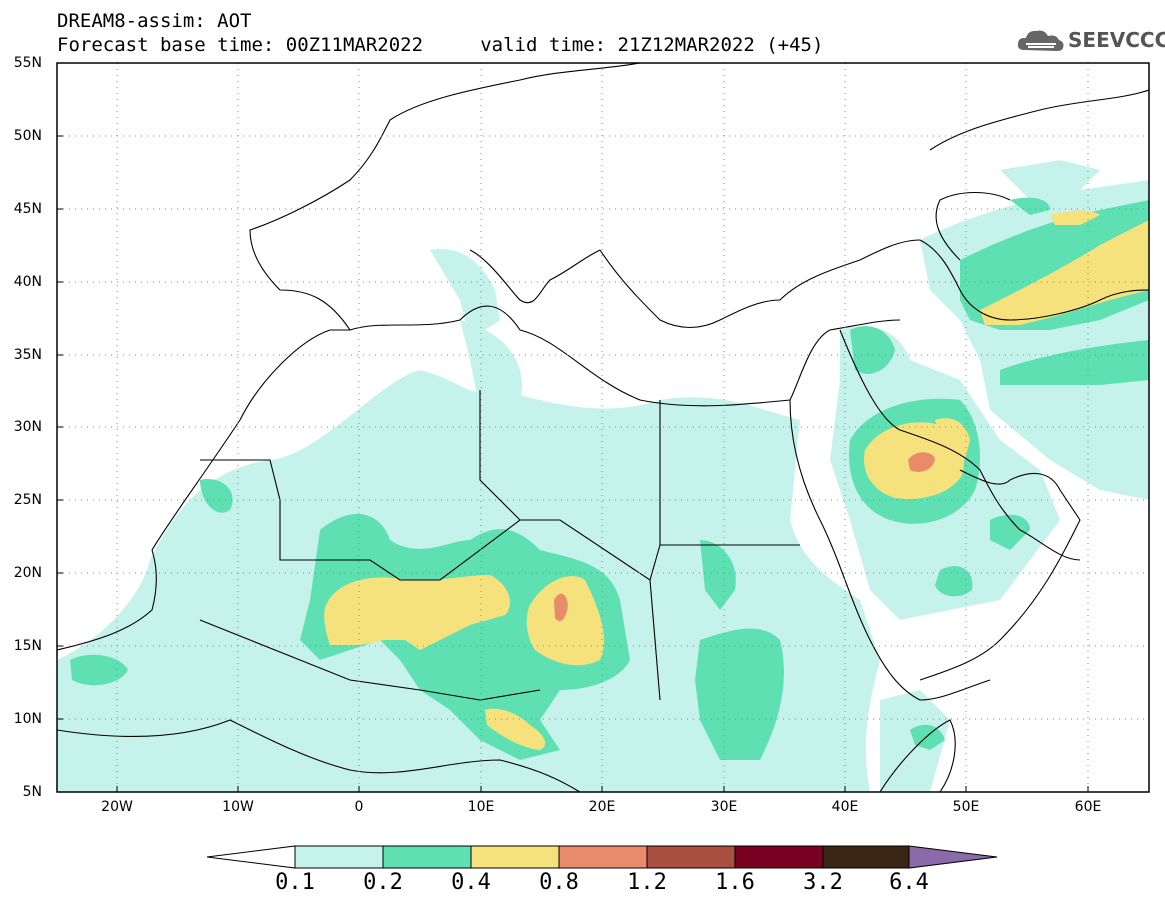  Describe the element at coordinates (559, 882) in the screenshot. I see `colorbar-label-0-8: 0.8` at that location.